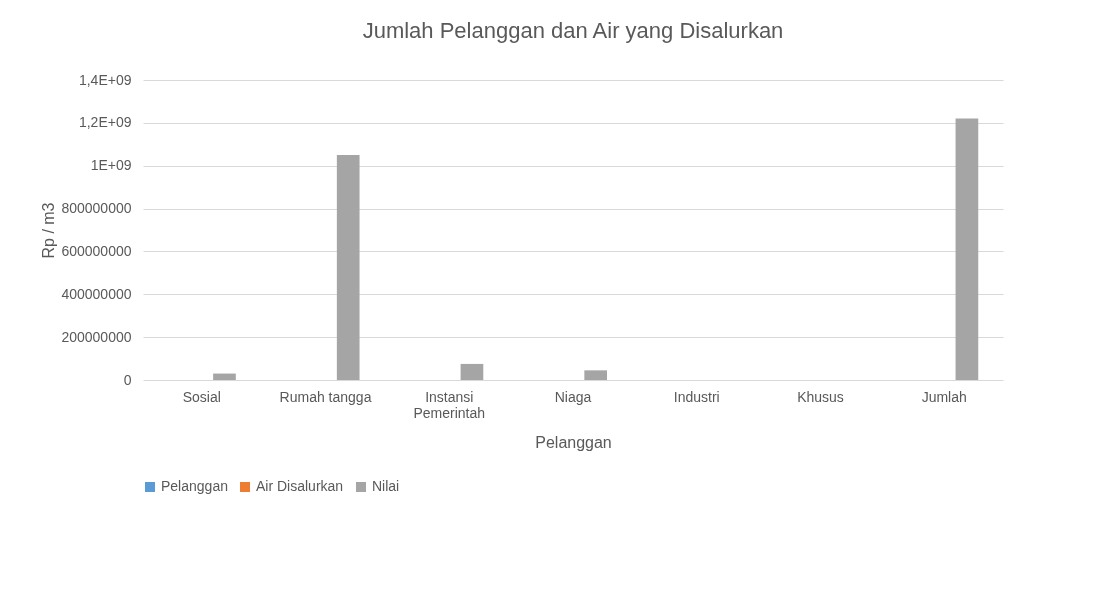 The height and width of the screenshot is (615, 1113). Describe the element at coordinates (449, 404) in the screenshot. I see `x-tick-label: Instansi Pemerintah` at that location.